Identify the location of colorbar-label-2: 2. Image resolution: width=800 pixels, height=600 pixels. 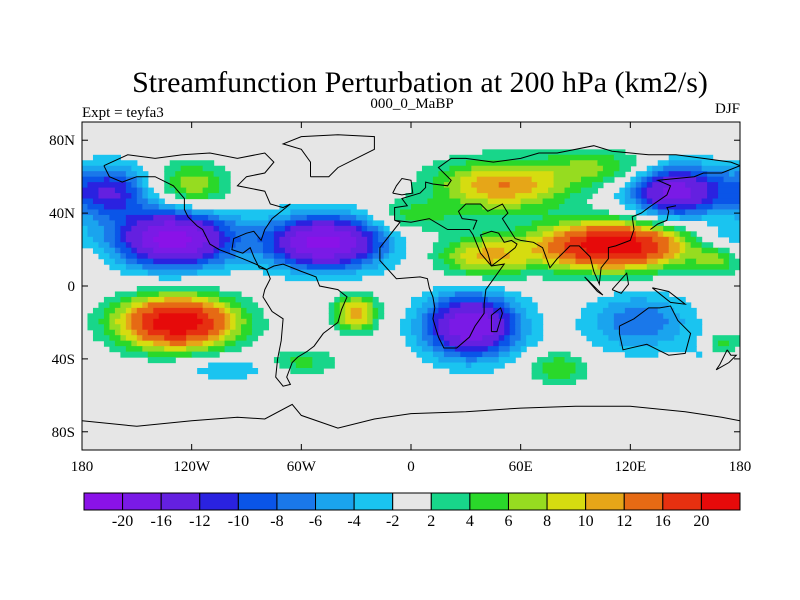
(431, 521).